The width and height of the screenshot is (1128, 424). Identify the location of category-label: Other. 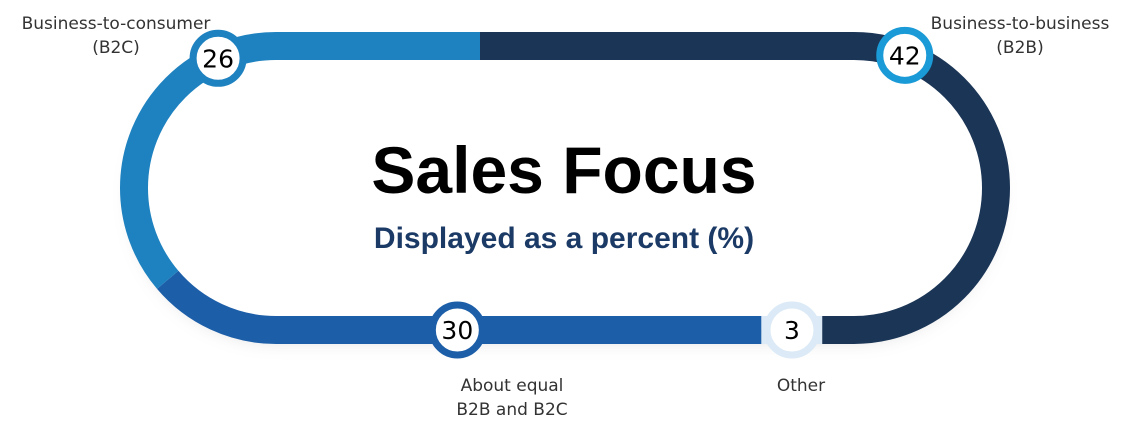
(801, 386).